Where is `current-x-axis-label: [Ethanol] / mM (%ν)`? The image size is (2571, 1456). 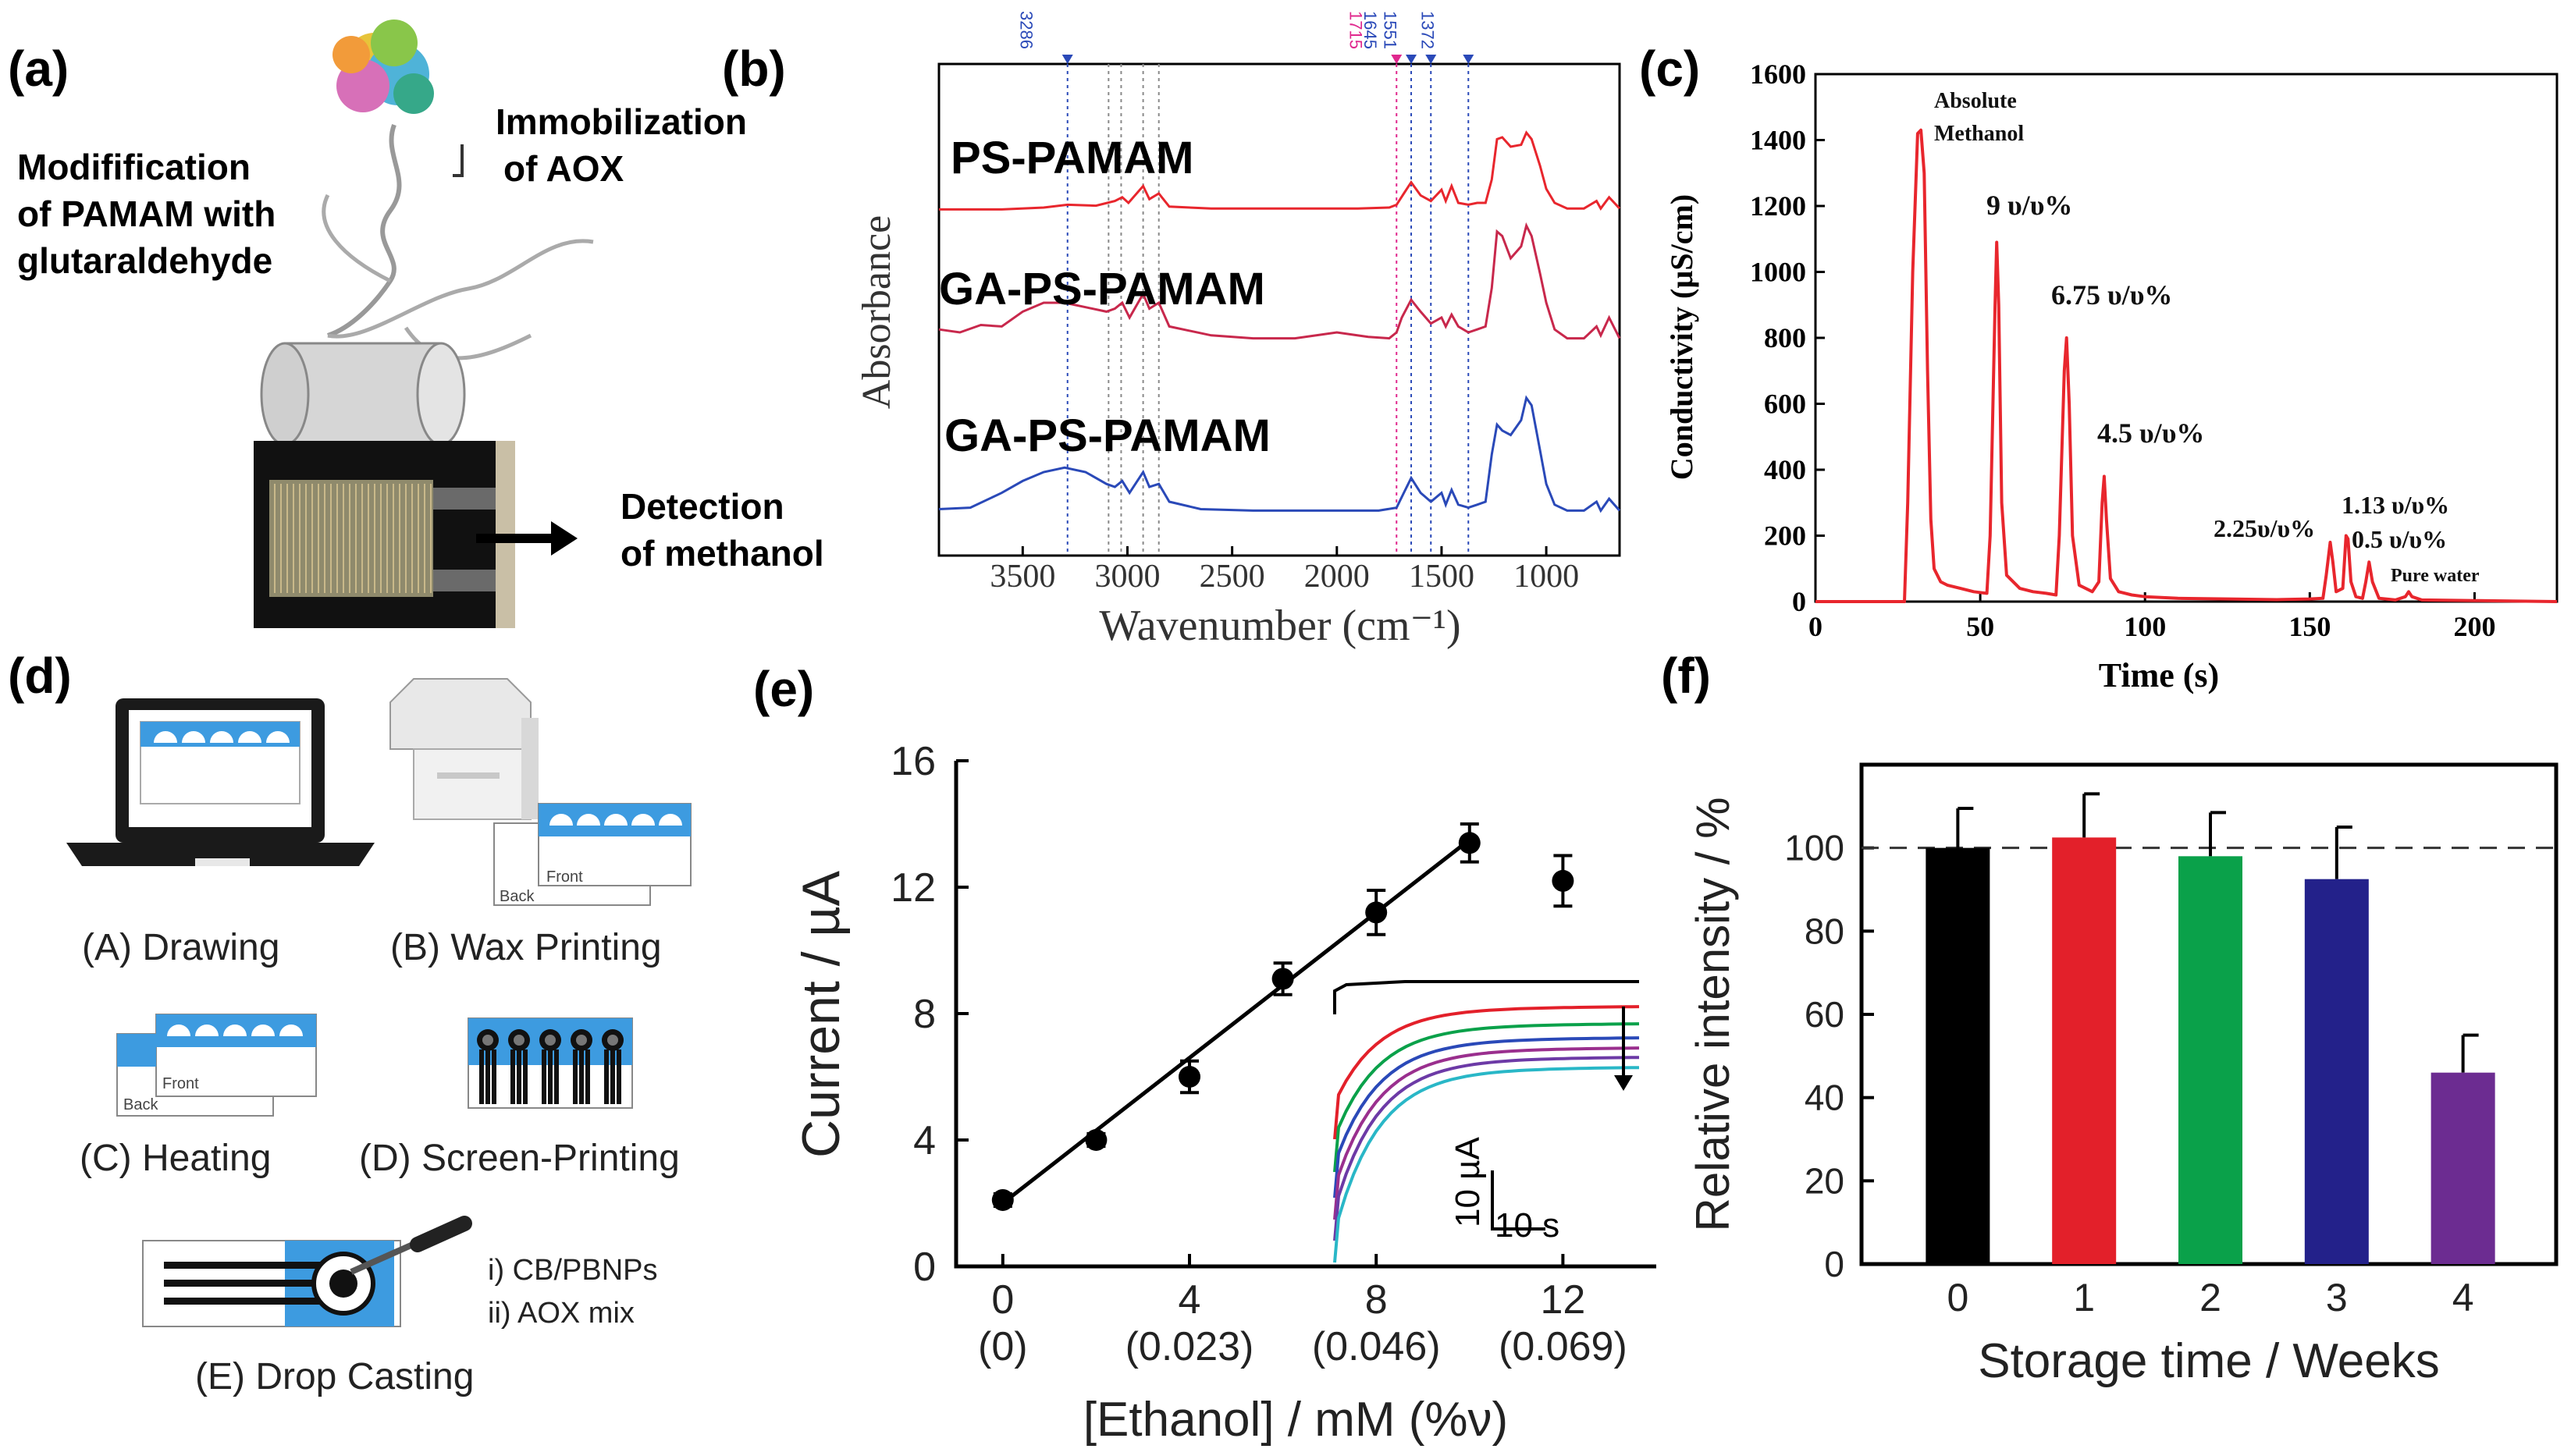
current-x-axis-label: [Ethanol] / mM (%ν) is located at coordinates (1295, 1420).